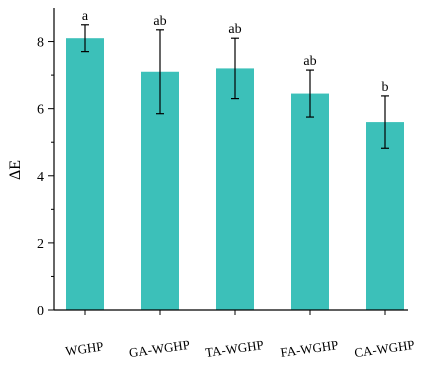  Describe the element at coordinates (385, 216) in the screenshot. I see `bar-ca-wghp` at that location.